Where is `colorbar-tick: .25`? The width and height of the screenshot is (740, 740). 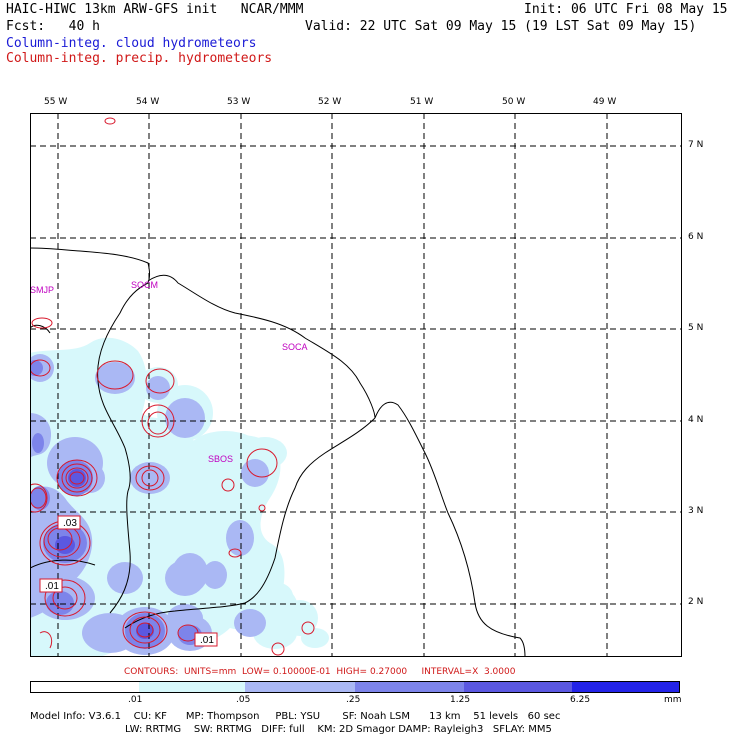 colorbar-tick: .25 is located at coordinates (353, 700).